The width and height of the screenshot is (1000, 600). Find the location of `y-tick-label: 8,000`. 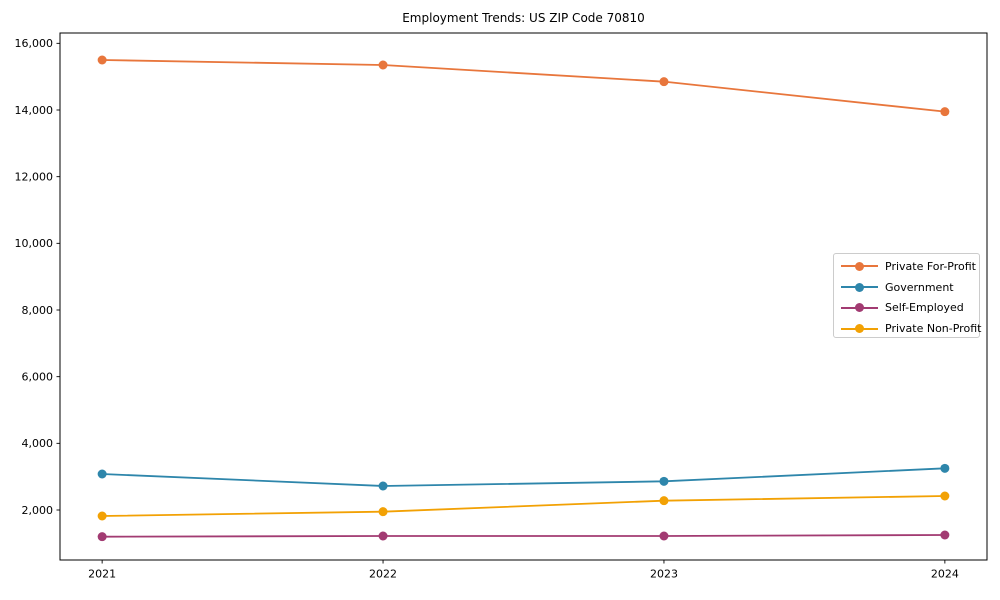

y-tick-label: 8,000 is located at coordinates (38, 310).